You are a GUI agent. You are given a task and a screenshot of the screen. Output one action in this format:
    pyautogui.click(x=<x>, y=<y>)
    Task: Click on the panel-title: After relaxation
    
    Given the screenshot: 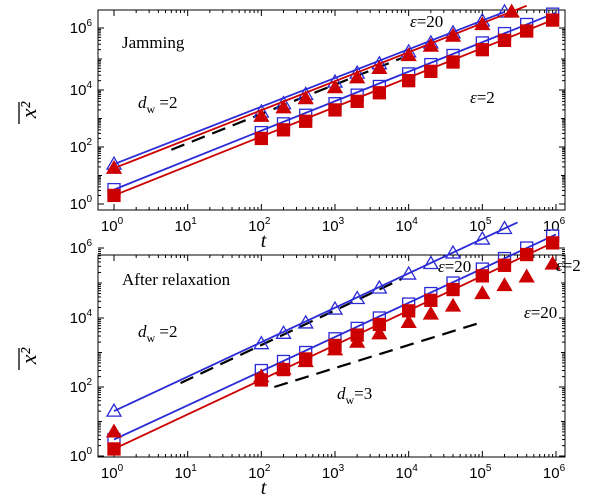 What is the action you would take?
    pyautogui.click(x=176, y=279)
    